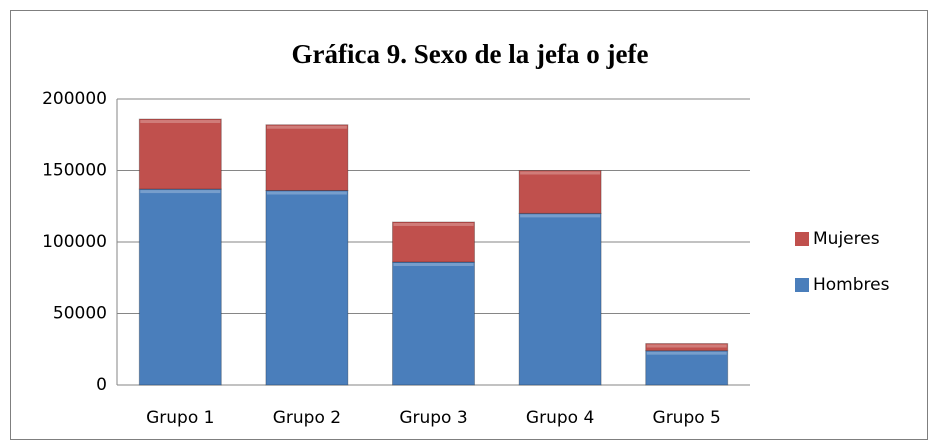  Describe the element at coordinates (470, 54) in the screenshot. I see `chart-title: Gráfica 9. Sexo de la jefa o jefe` at that location.